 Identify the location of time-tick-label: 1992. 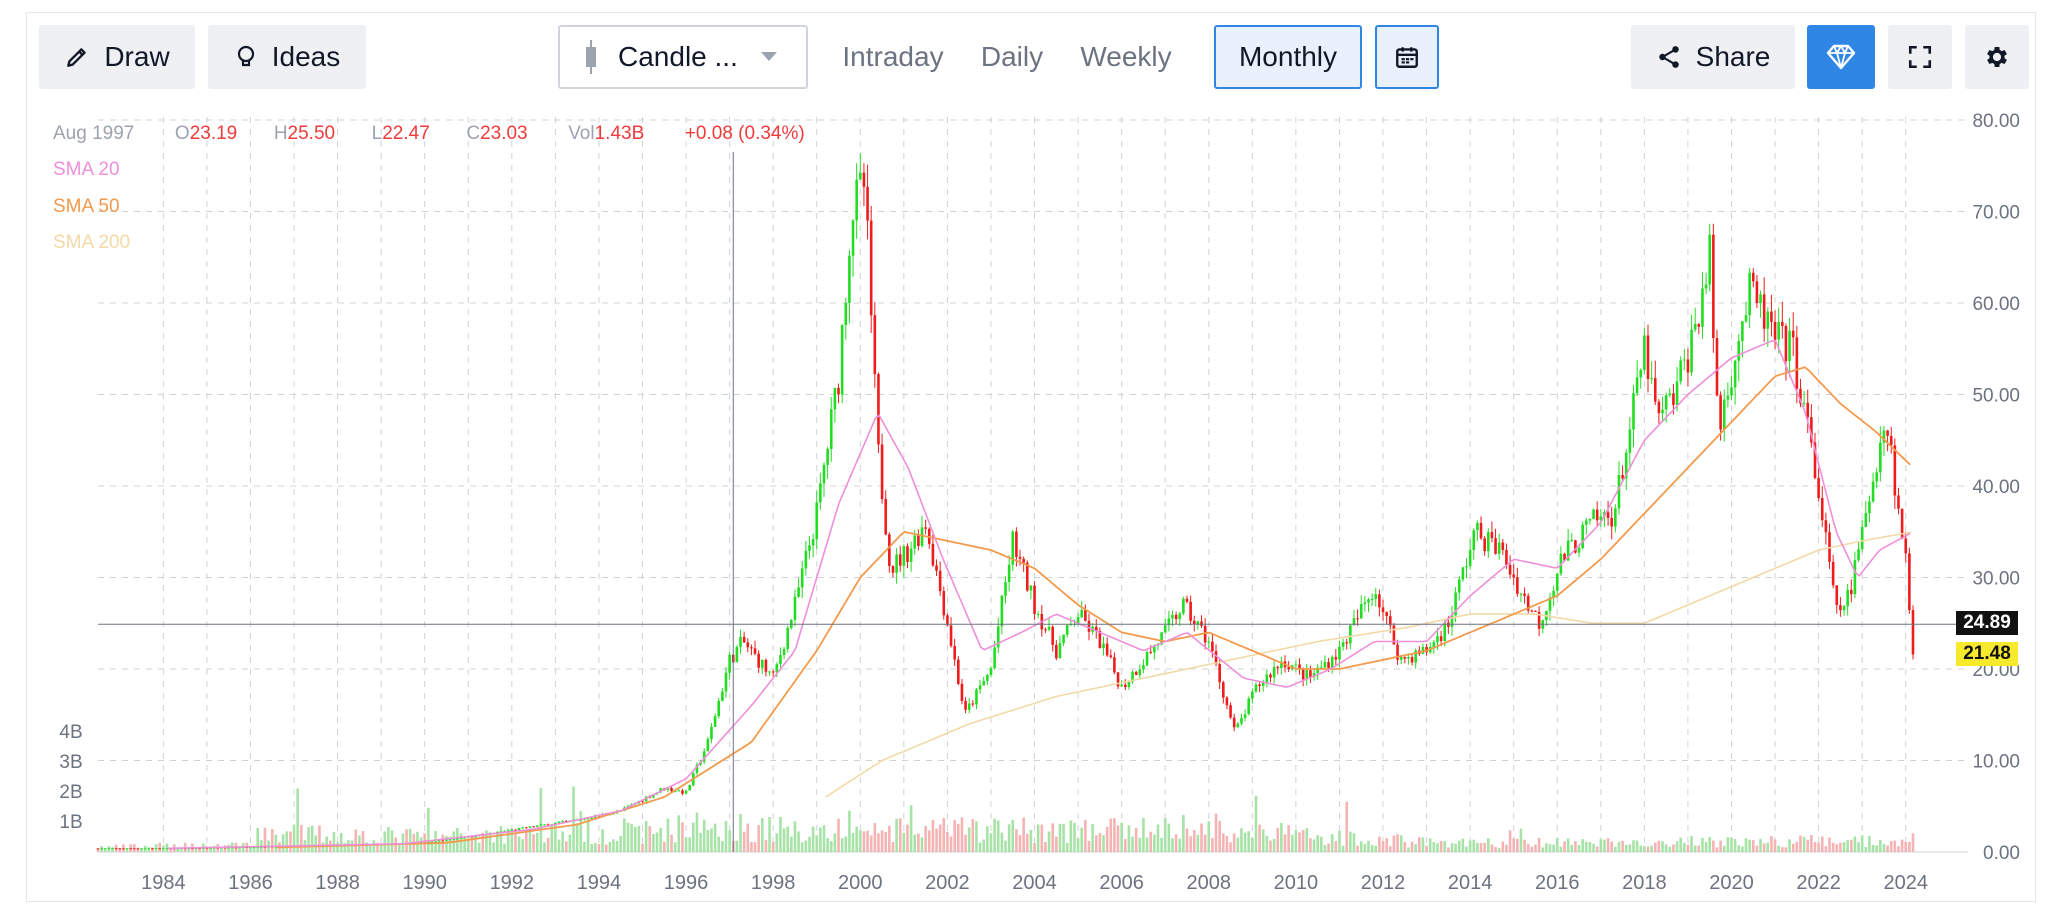
(512, 883).